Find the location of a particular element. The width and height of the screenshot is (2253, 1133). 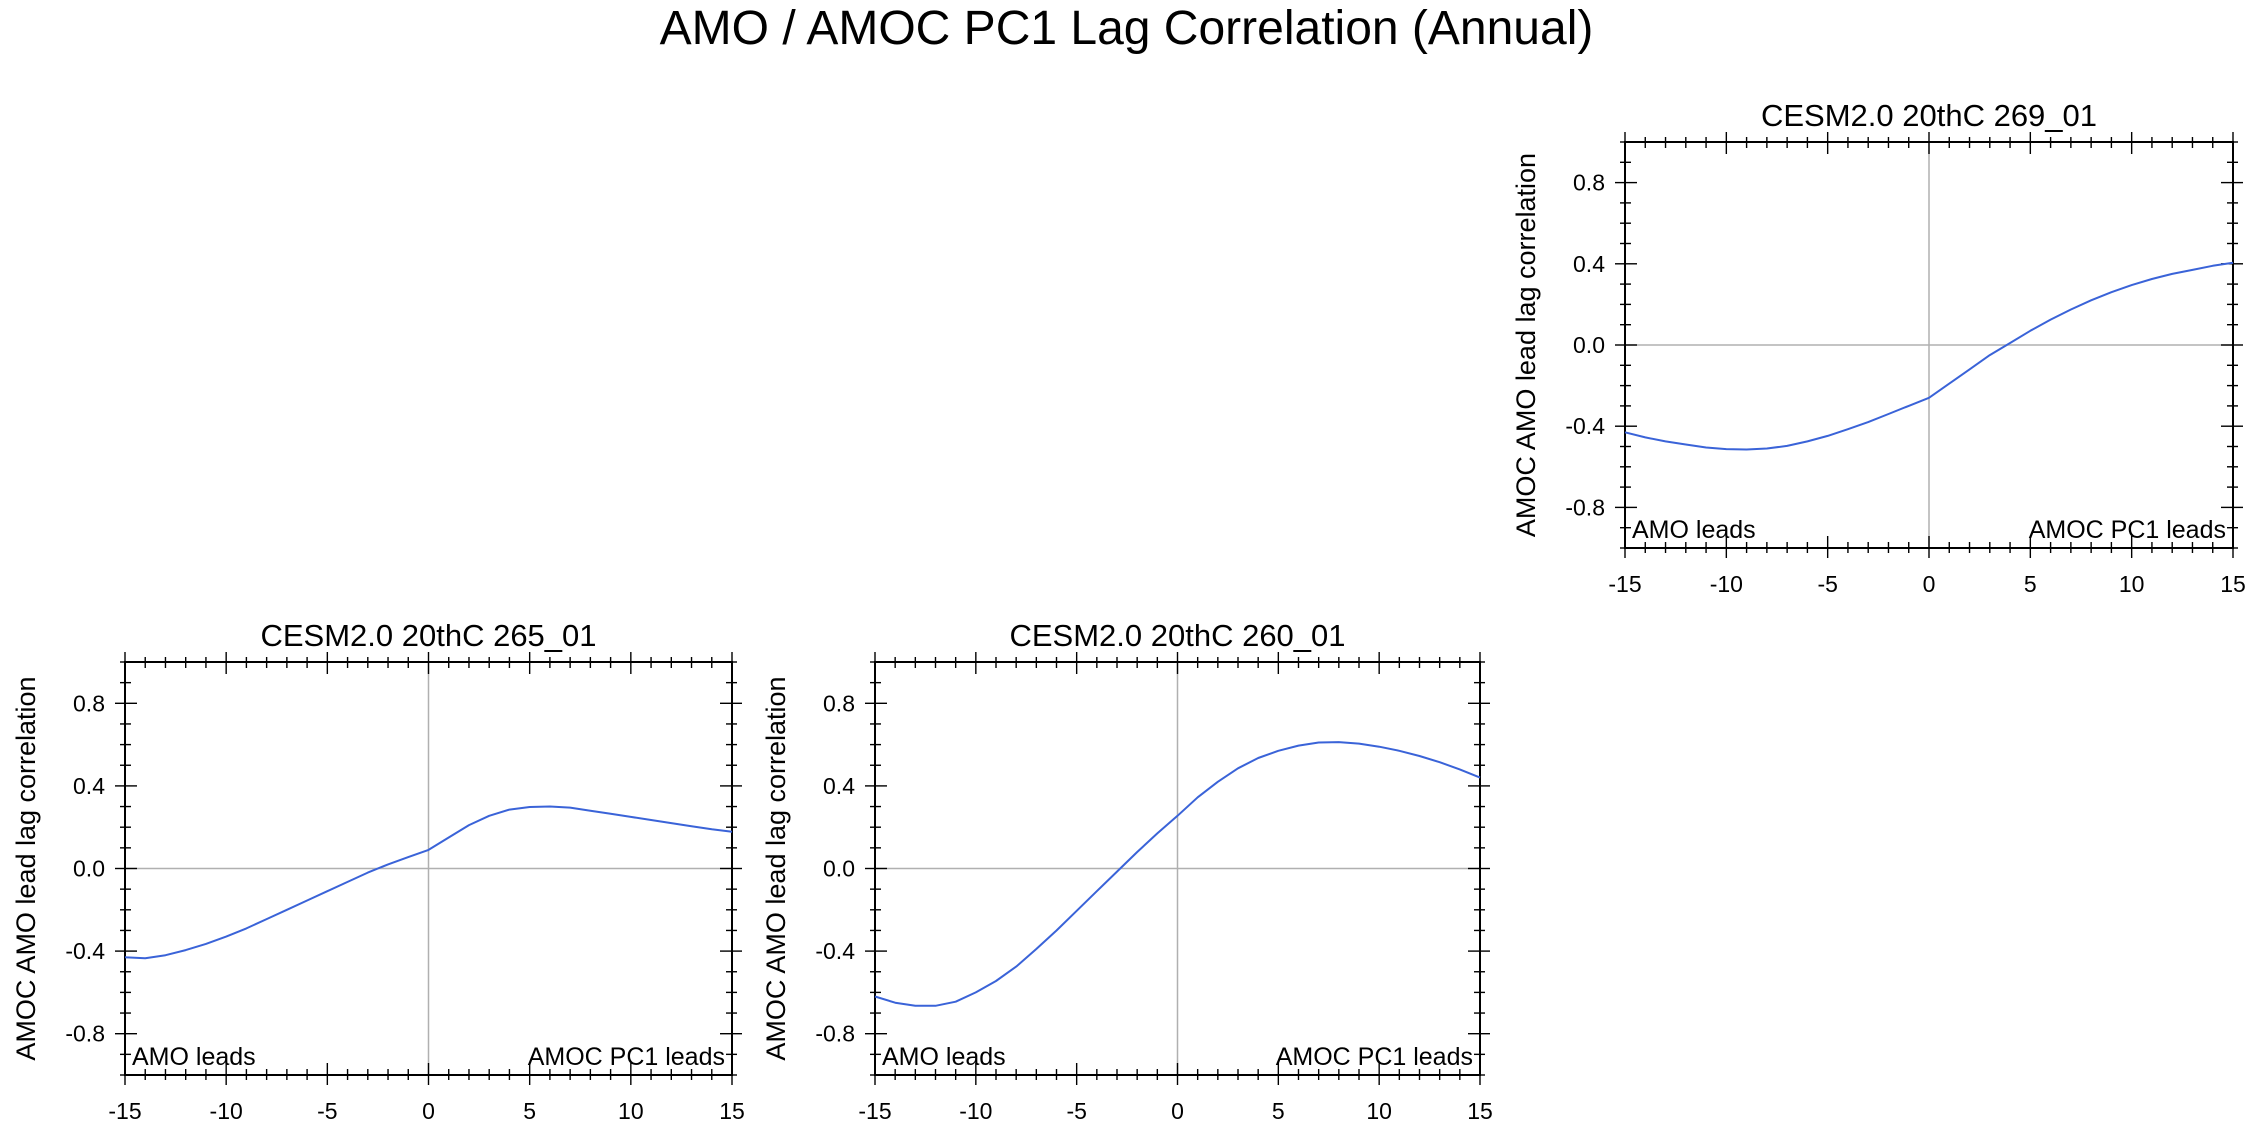

chart-260-01-ytick-label: 0.8 is located at coordinates (839, 703).